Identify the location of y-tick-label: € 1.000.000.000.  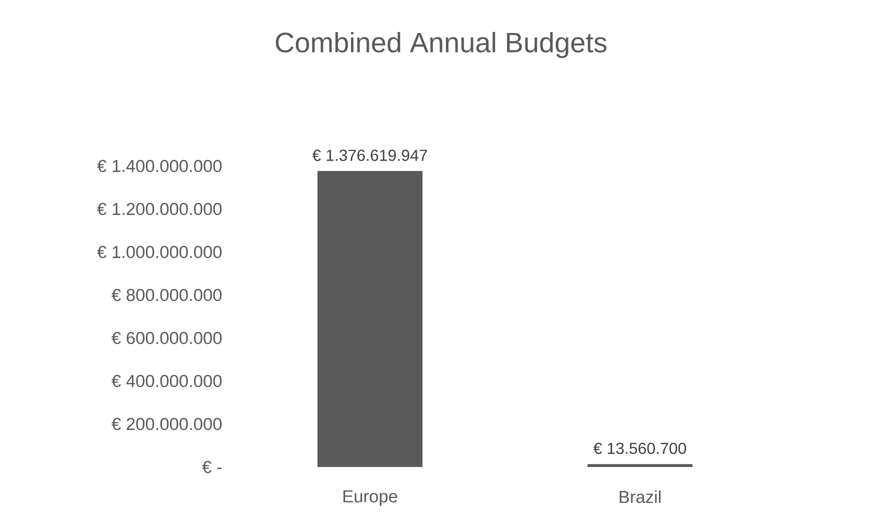
(159, 252).